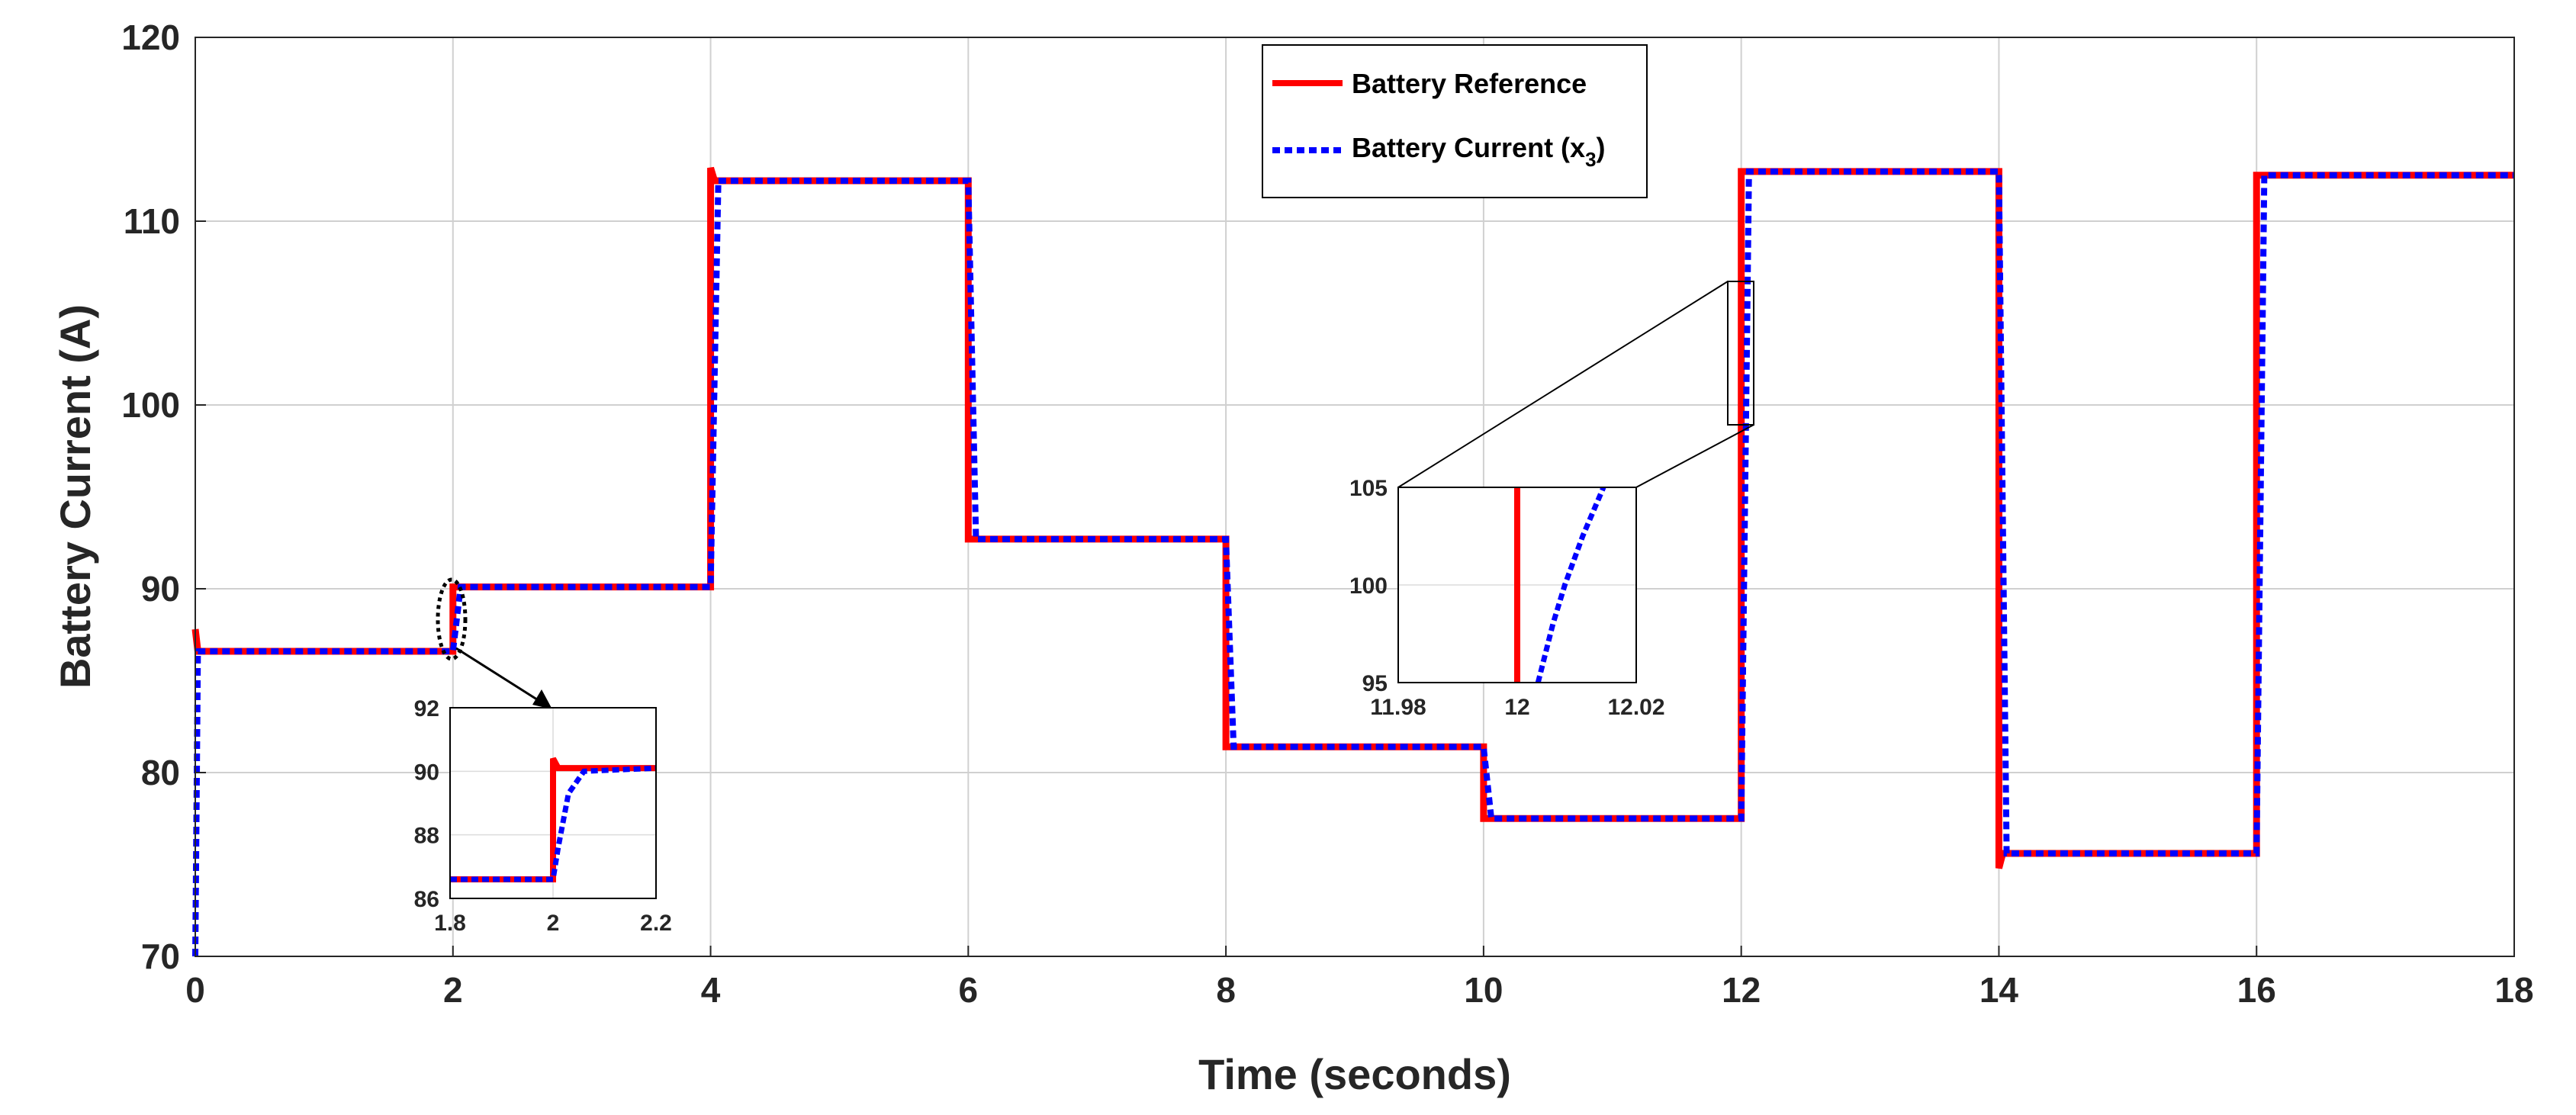  Describe the element at coordinates (1354, 1074) in the screenshot. I see `x-axis-label: Time (seconds)` at that location.